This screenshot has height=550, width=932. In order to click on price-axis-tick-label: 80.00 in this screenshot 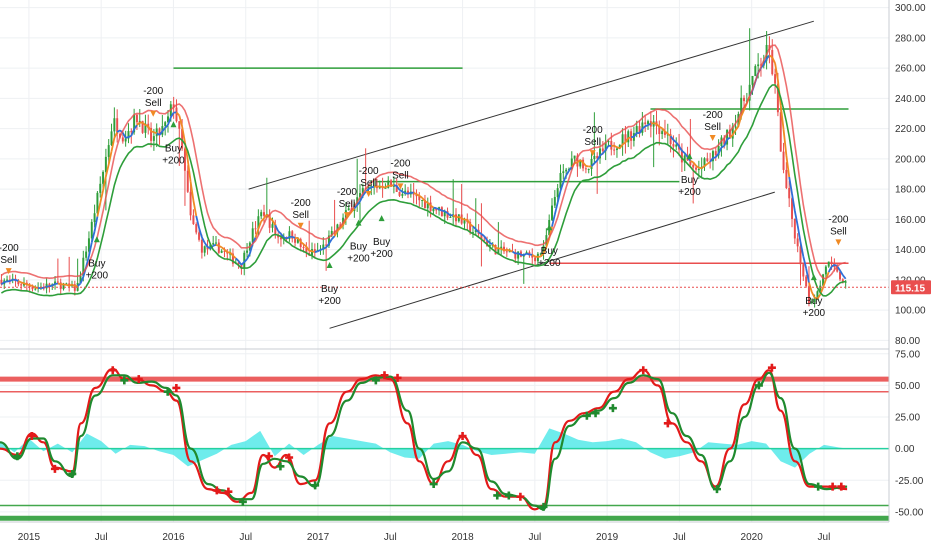, I will do `click(907, 341)`.